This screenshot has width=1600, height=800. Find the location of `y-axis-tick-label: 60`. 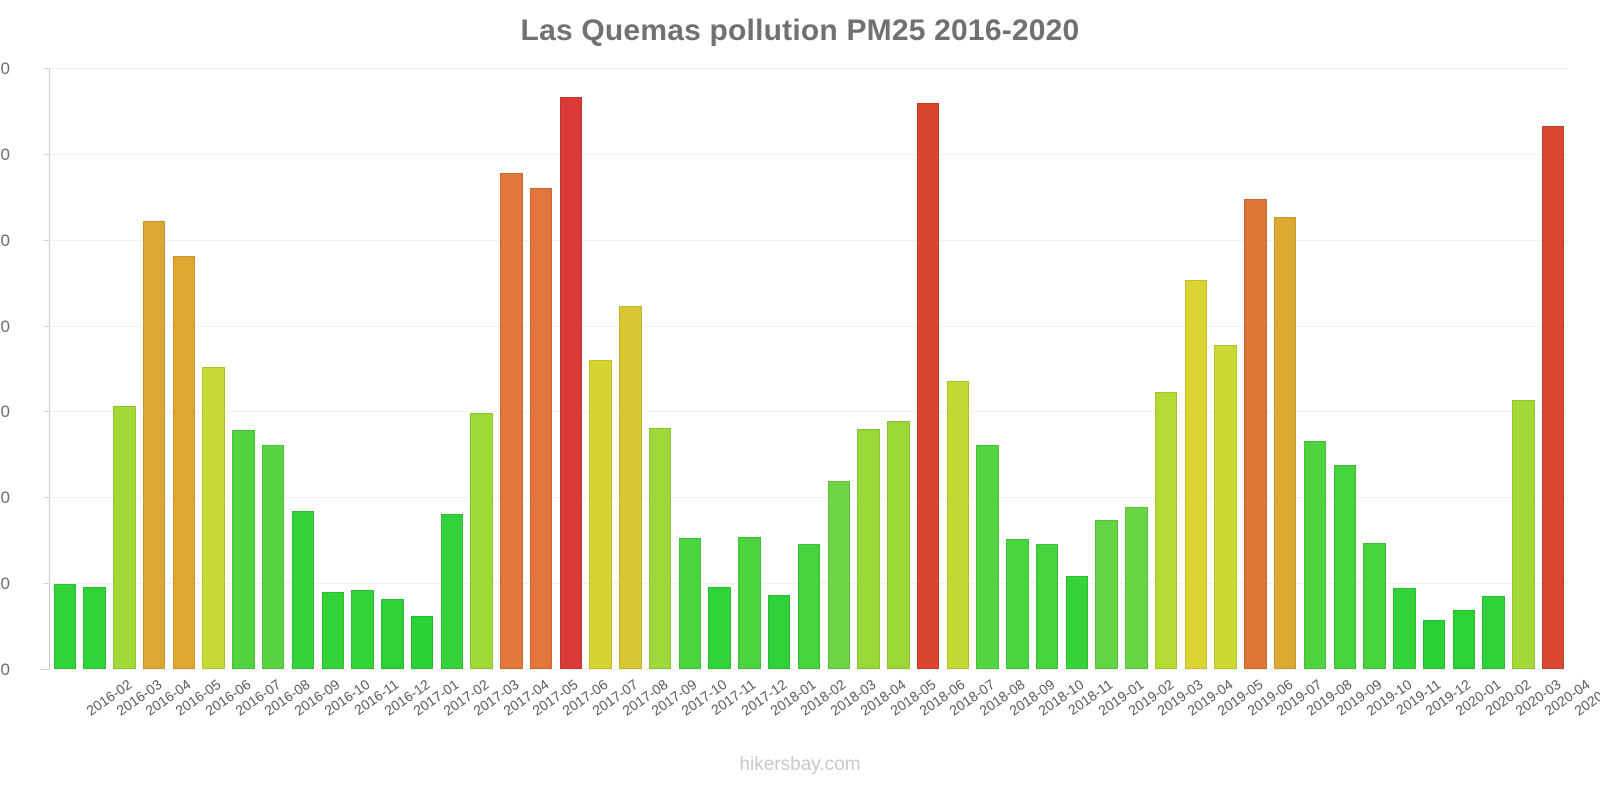

y-axis-tick-label: 60 is located at coordinates (5, 154).